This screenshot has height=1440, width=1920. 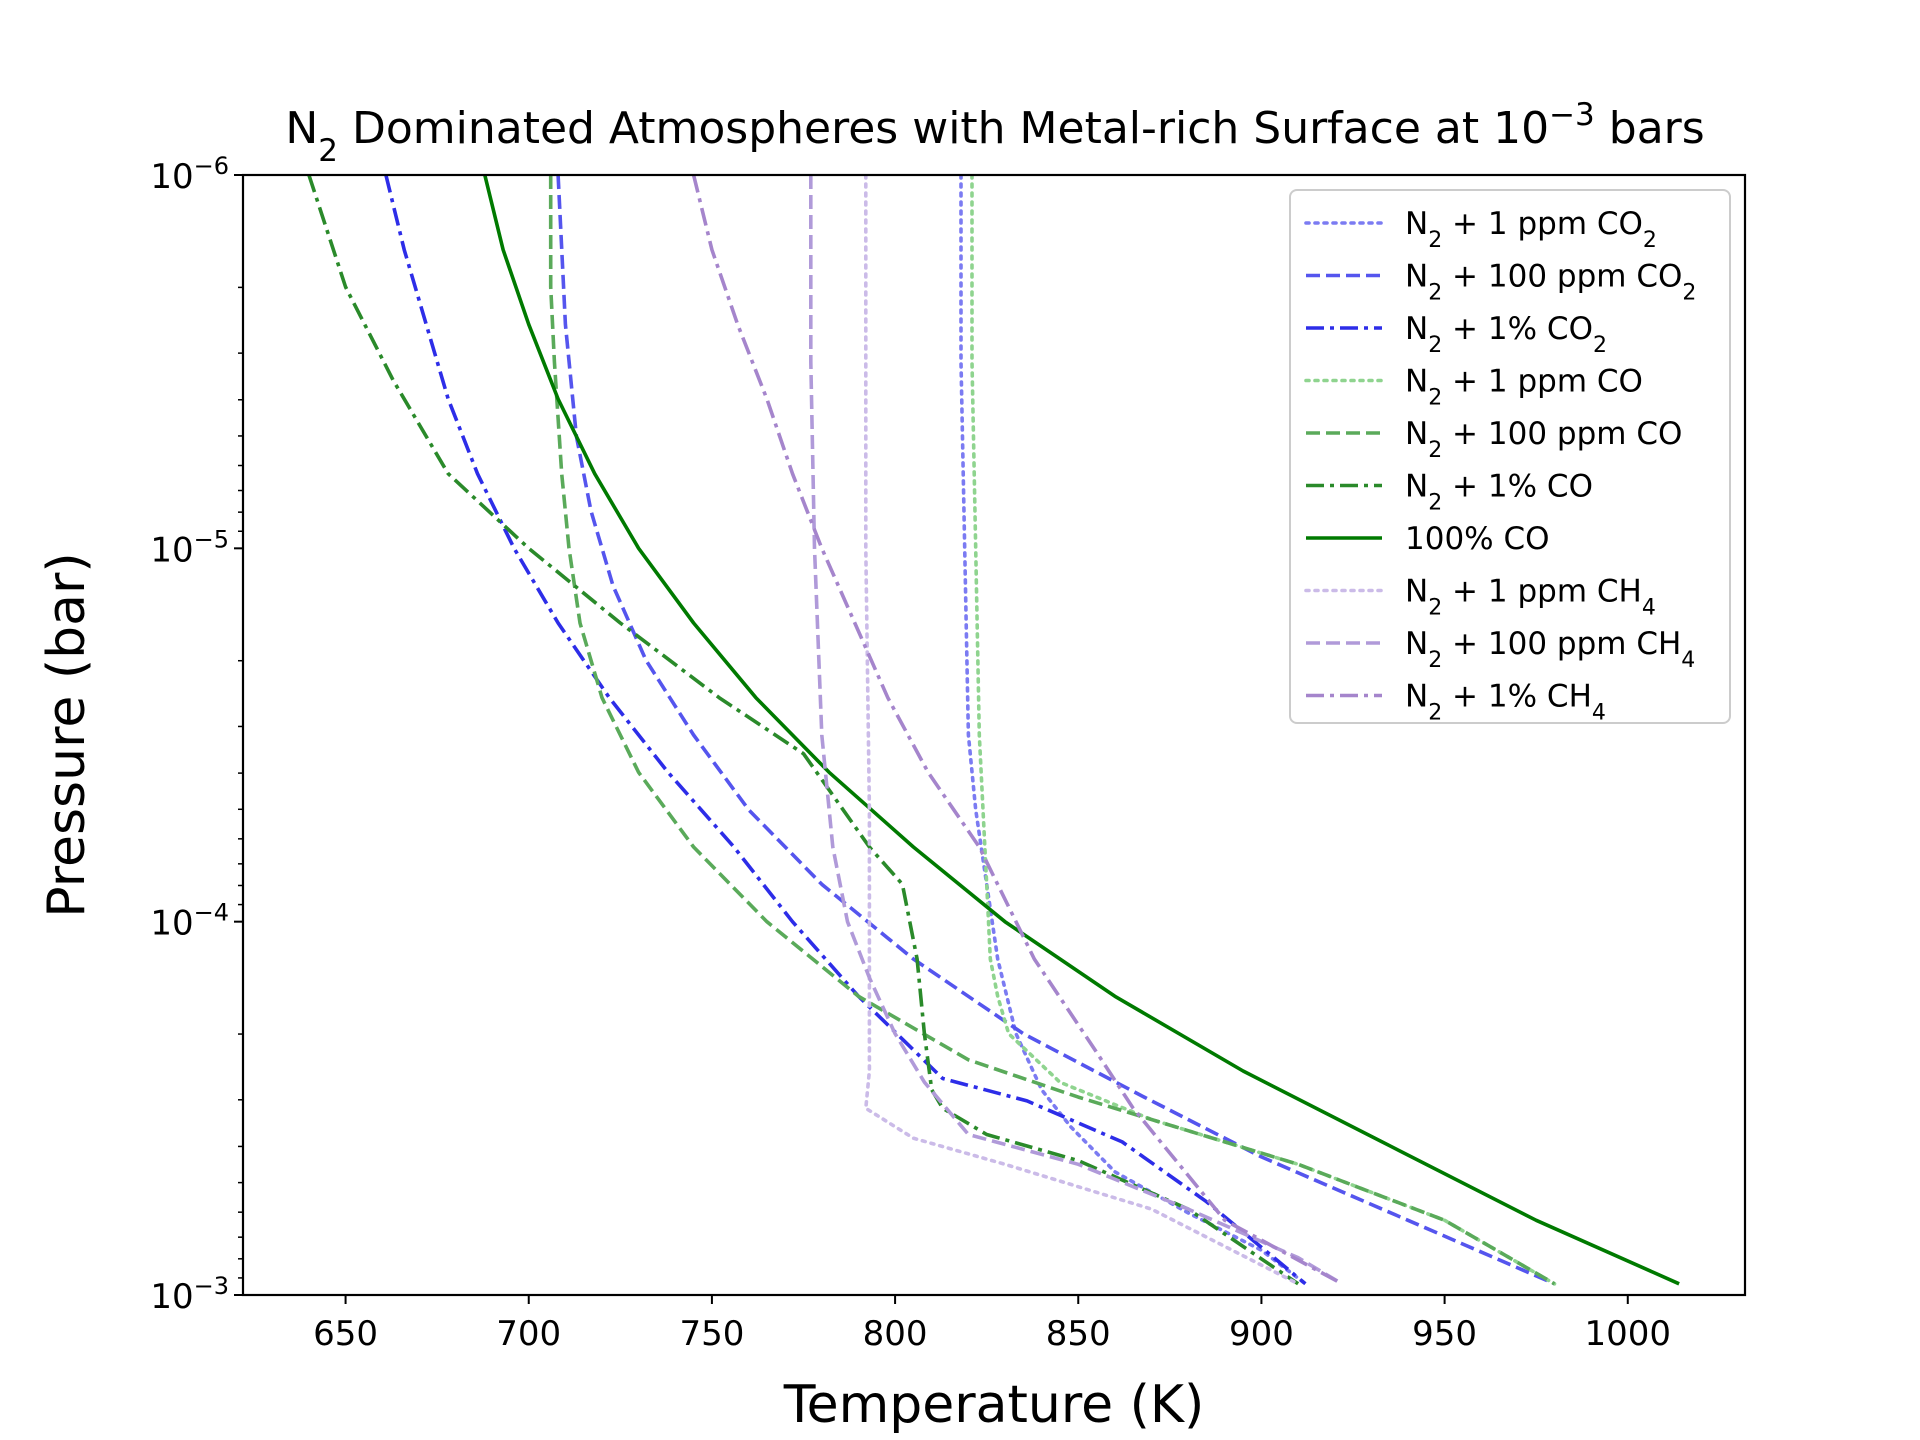 What do you see at coordinates (189, 547) in the screenshot?
I see `y-tick-label: 10⁻⁵` at bounding box center [189, 547].